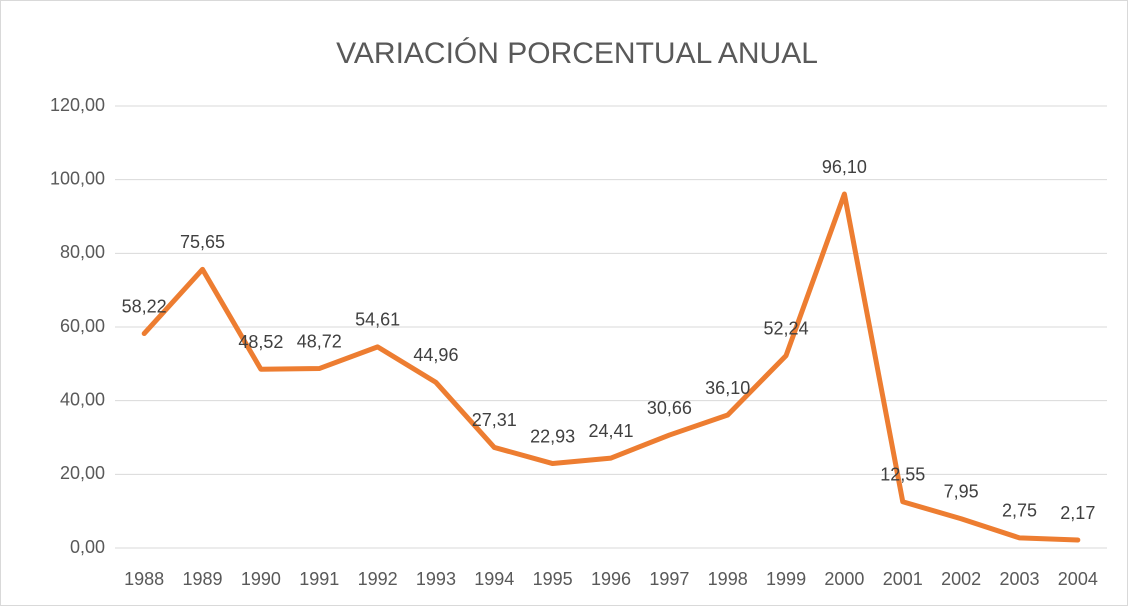 The width and height of the screenshot is (1128, 606). What do you see at coordinates (786, 328) in the screenshot?
I see `data-label: 52,24` at bounding box center [786, 328].